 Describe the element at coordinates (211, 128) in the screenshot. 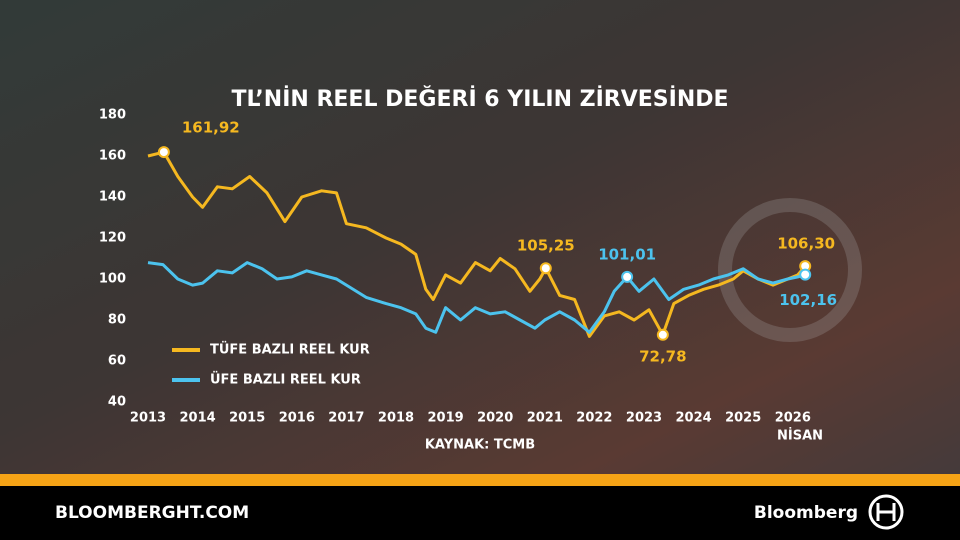

I see `annotation-label: 161,92` at that location.